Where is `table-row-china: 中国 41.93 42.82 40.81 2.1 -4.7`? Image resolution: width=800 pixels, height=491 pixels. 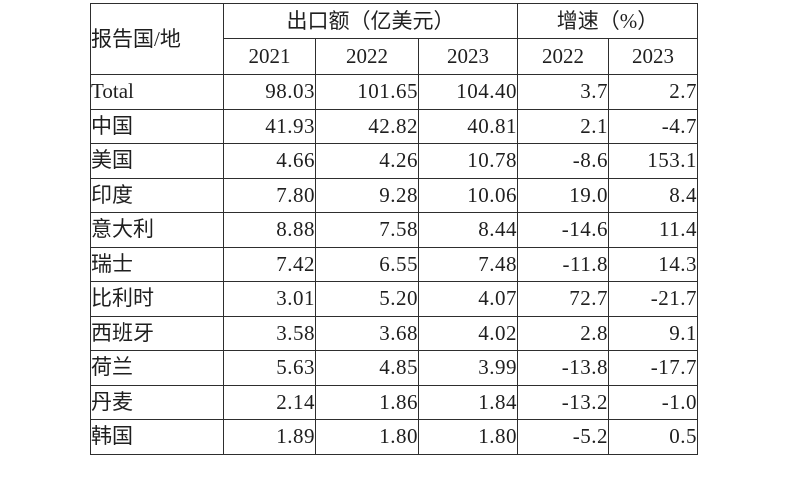
table-row-china: 中国 41.93 42.82 40.81 2.1 -4.7 is located at coordinates (394, 126).